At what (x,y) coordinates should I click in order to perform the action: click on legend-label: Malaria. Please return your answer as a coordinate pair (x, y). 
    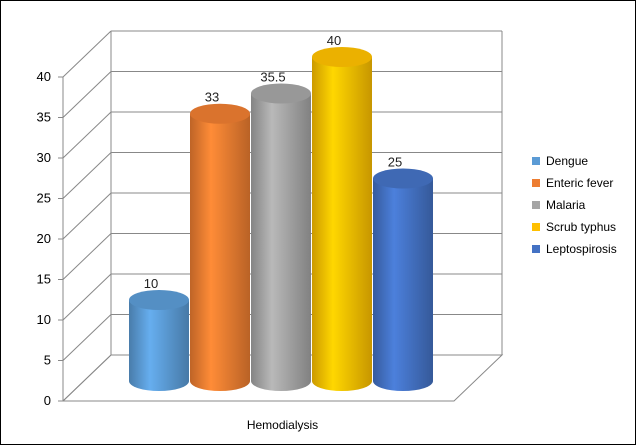
    Looking at the image, I should click on (566, 205).